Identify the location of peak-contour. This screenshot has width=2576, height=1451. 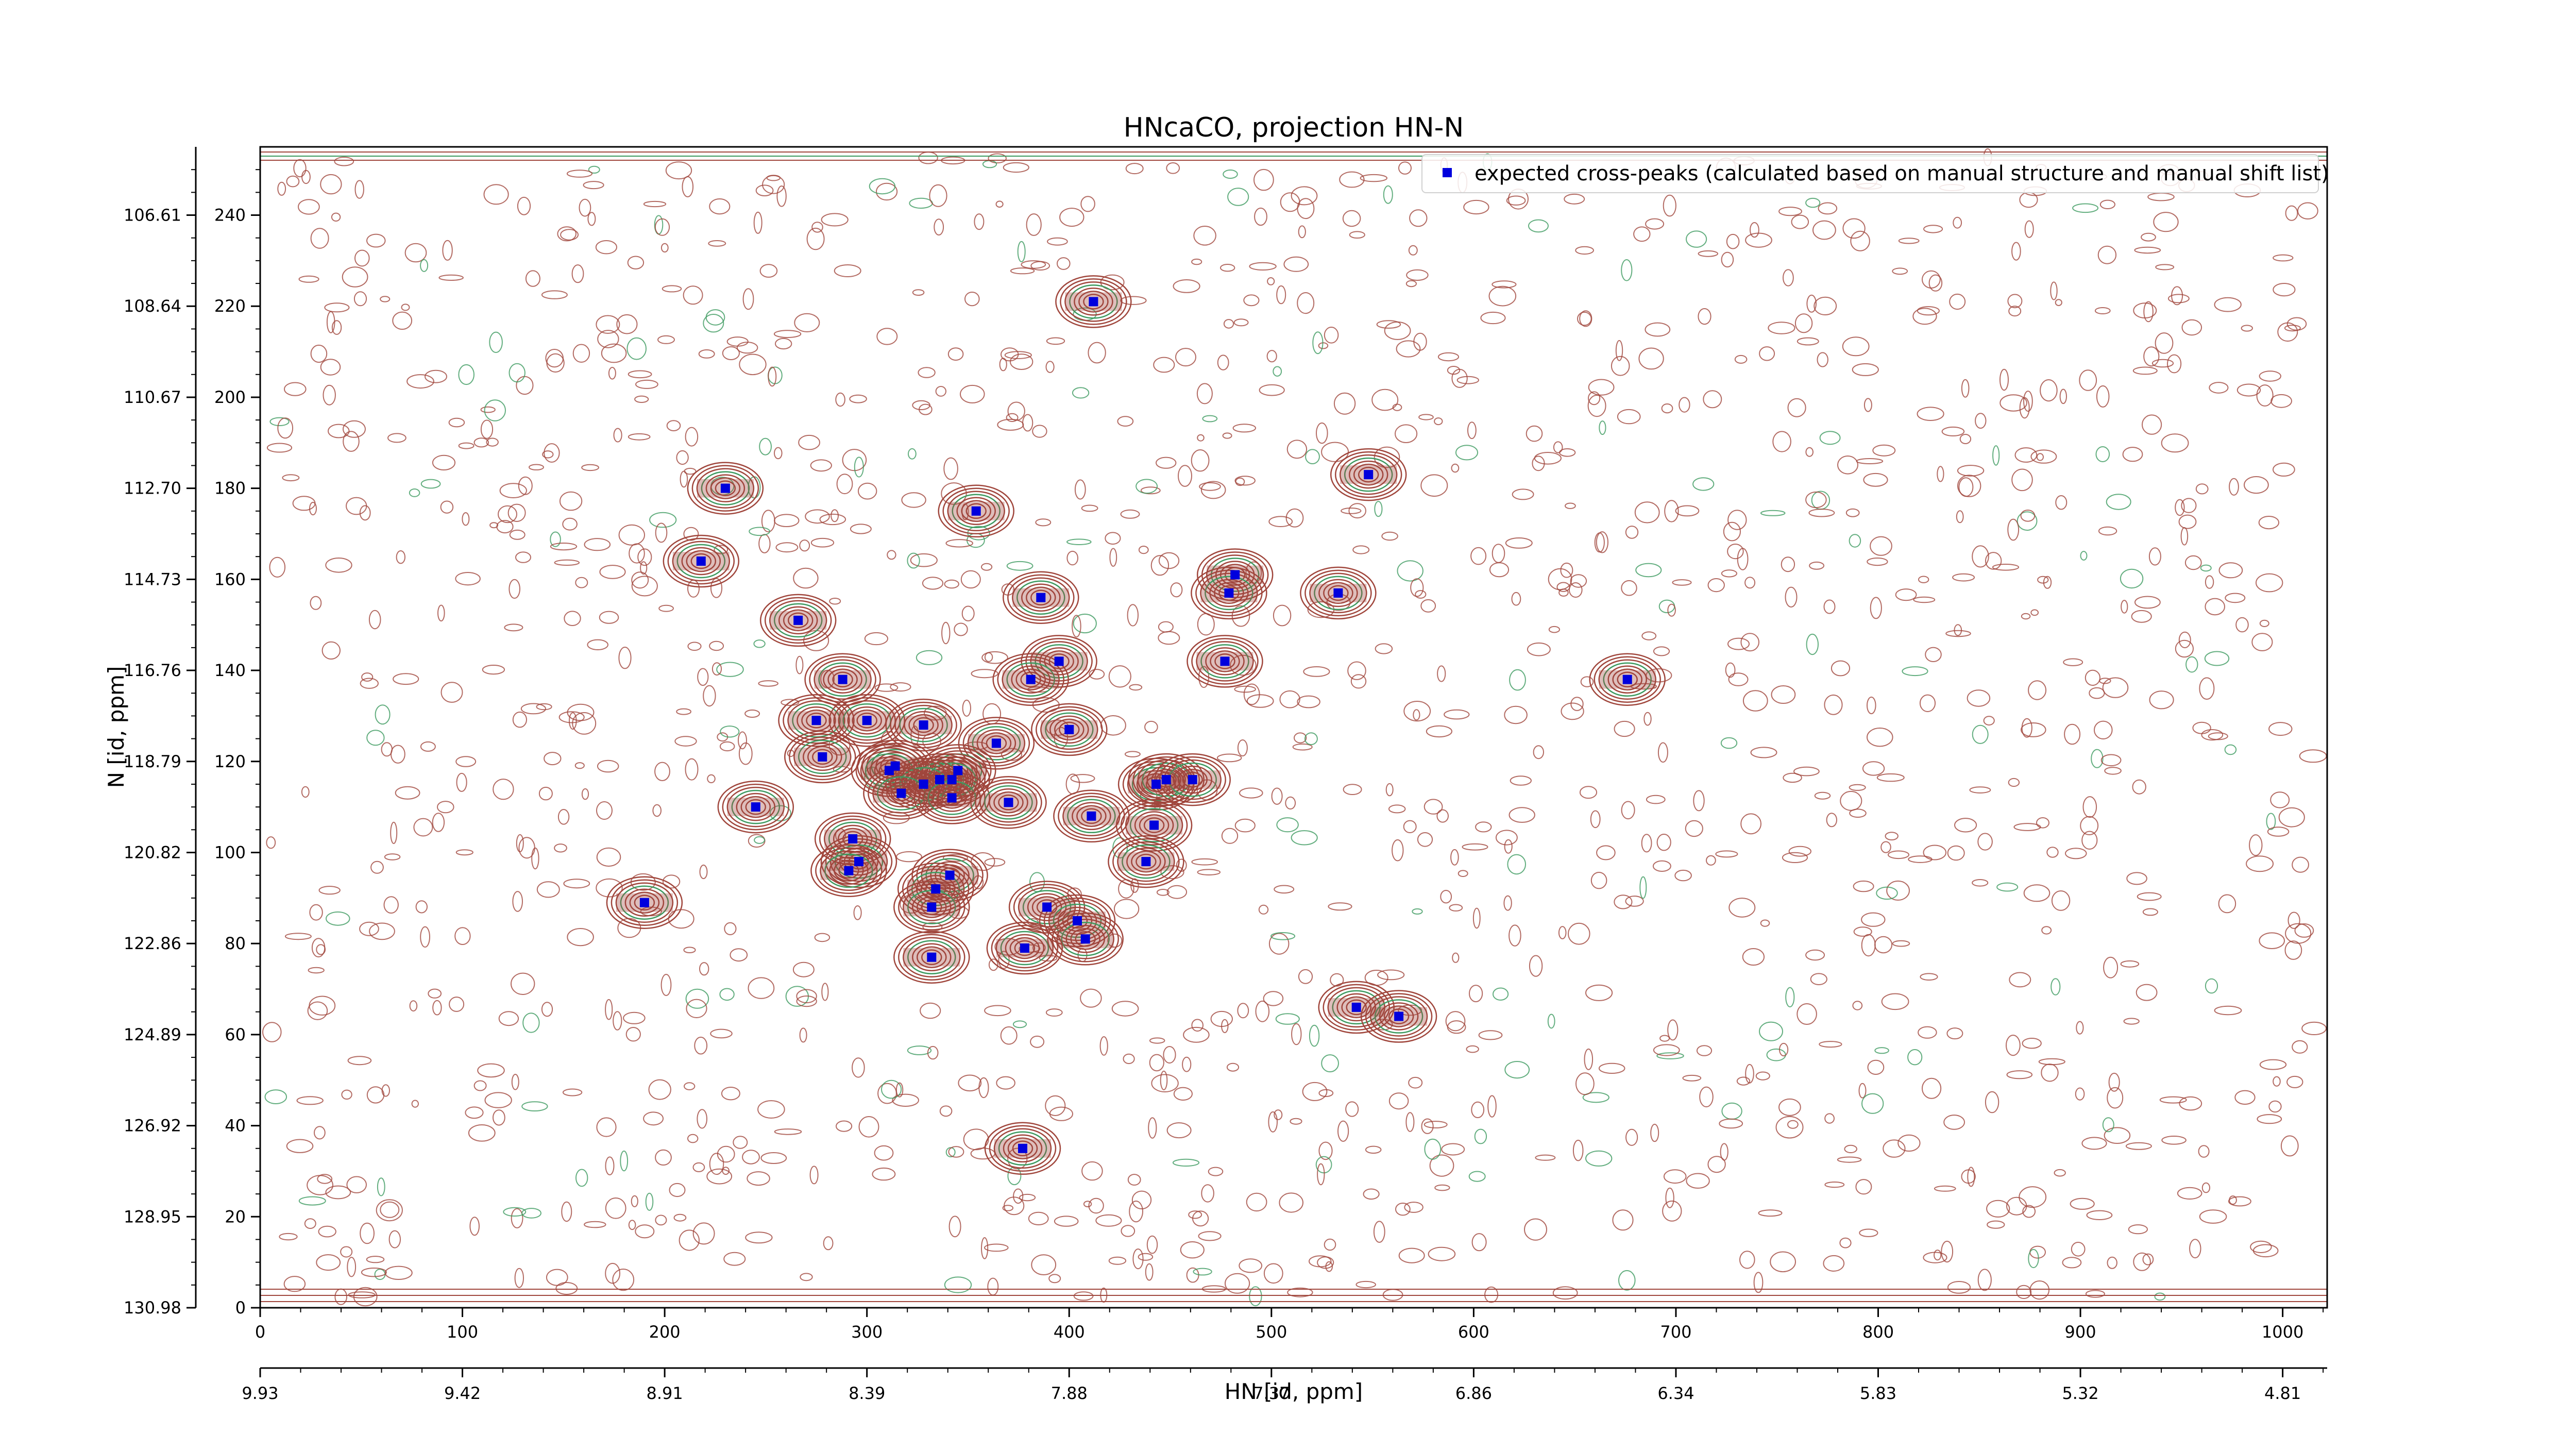
(1368, 474).